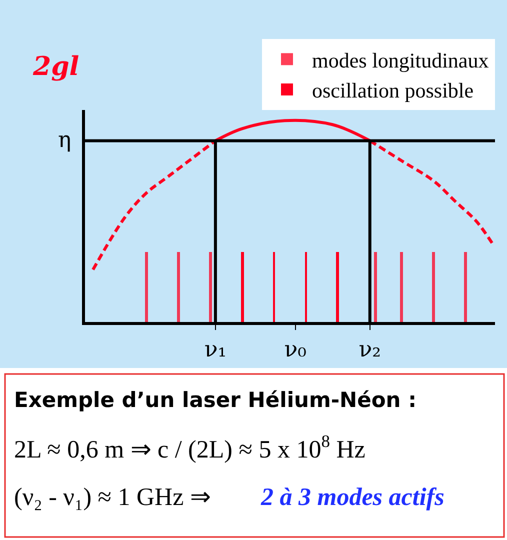 This screenshot has height=540, width=507. What do you see at coordinates (352, 497) in the screenshot?
I see `text: 2 à 3 modes actifs` at bounding box center [352, 497].